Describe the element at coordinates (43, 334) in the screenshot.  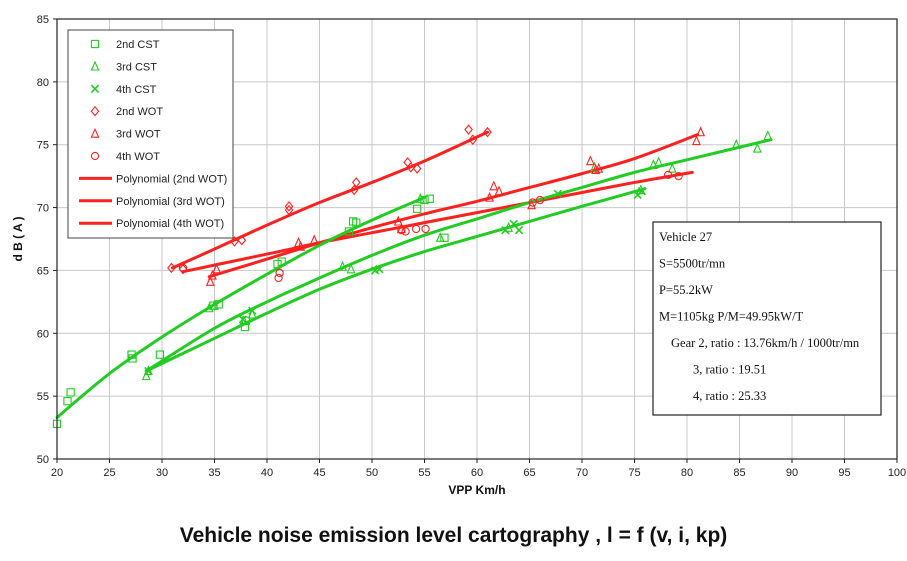
I see `y-tick-label: 60` at that location.